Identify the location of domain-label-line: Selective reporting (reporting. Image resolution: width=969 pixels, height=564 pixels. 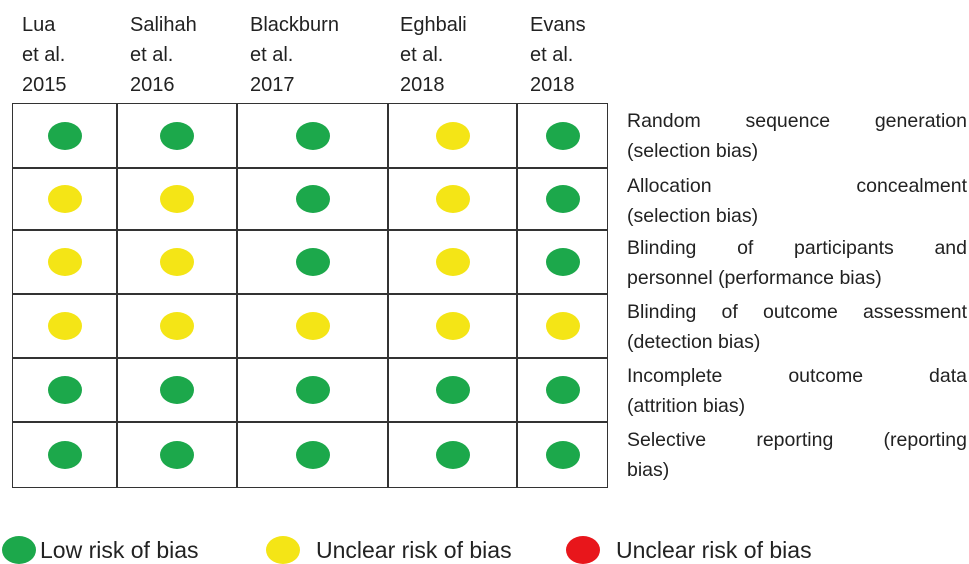
(797, 440).